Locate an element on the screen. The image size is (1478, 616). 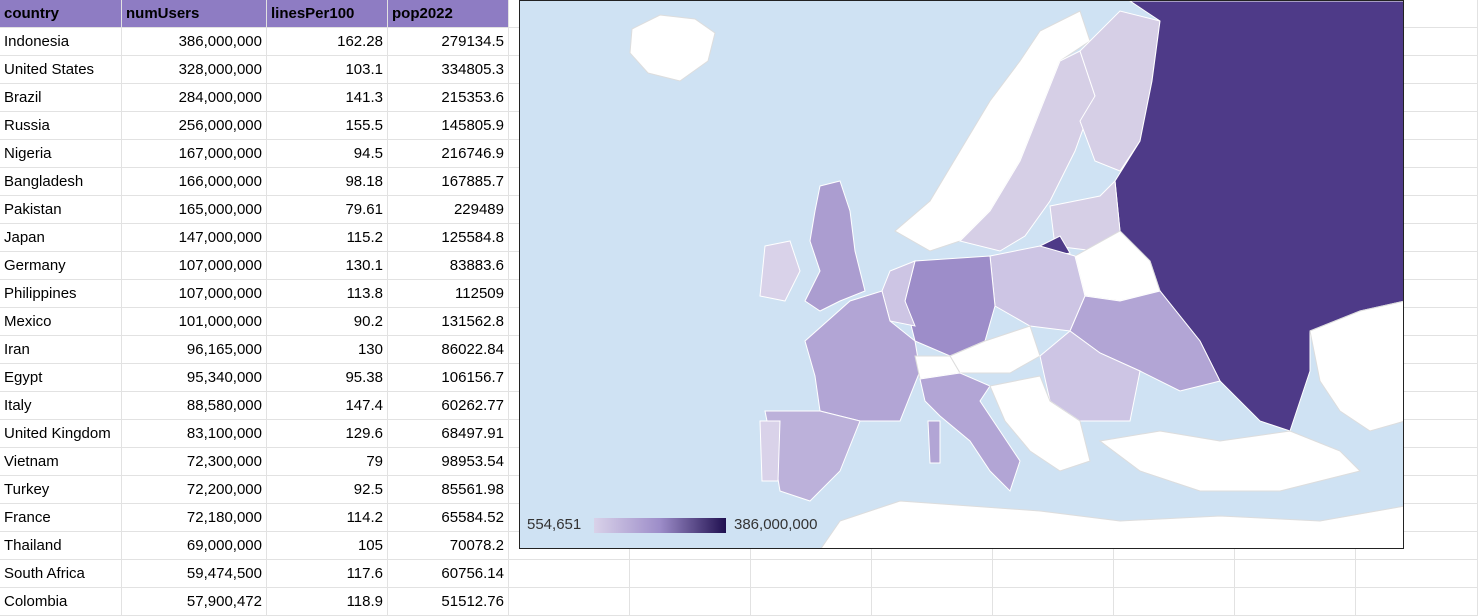
table-cell-value: 145805.9 is located at coordinates (472, 125).